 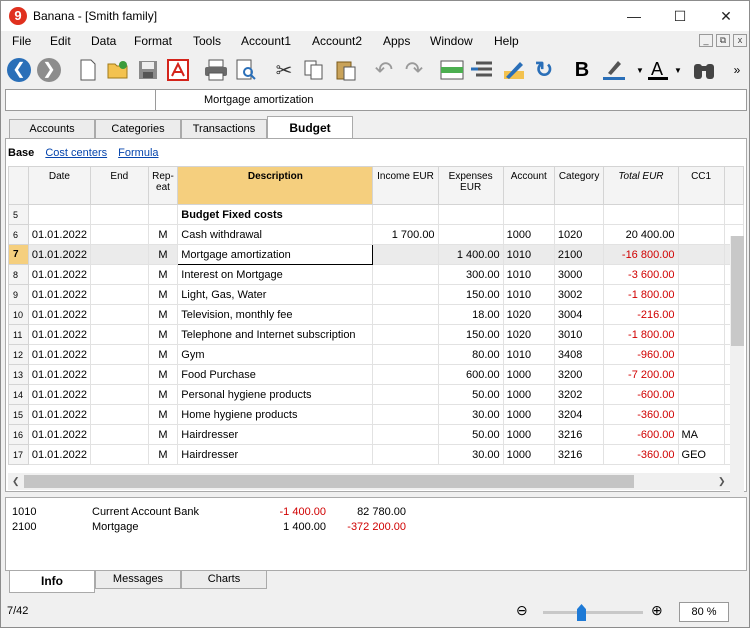 What do you see at coordinates (678, 70) in the screenshot?
I see `text-color-dropdown: ▼` at bounding box center [678, 70].